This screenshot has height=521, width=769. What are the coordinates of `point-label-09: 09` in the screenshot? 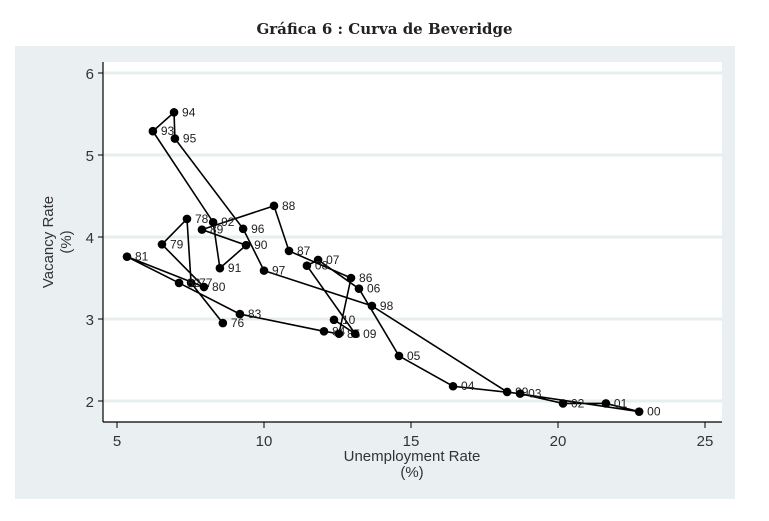 It's located at (370, 334).